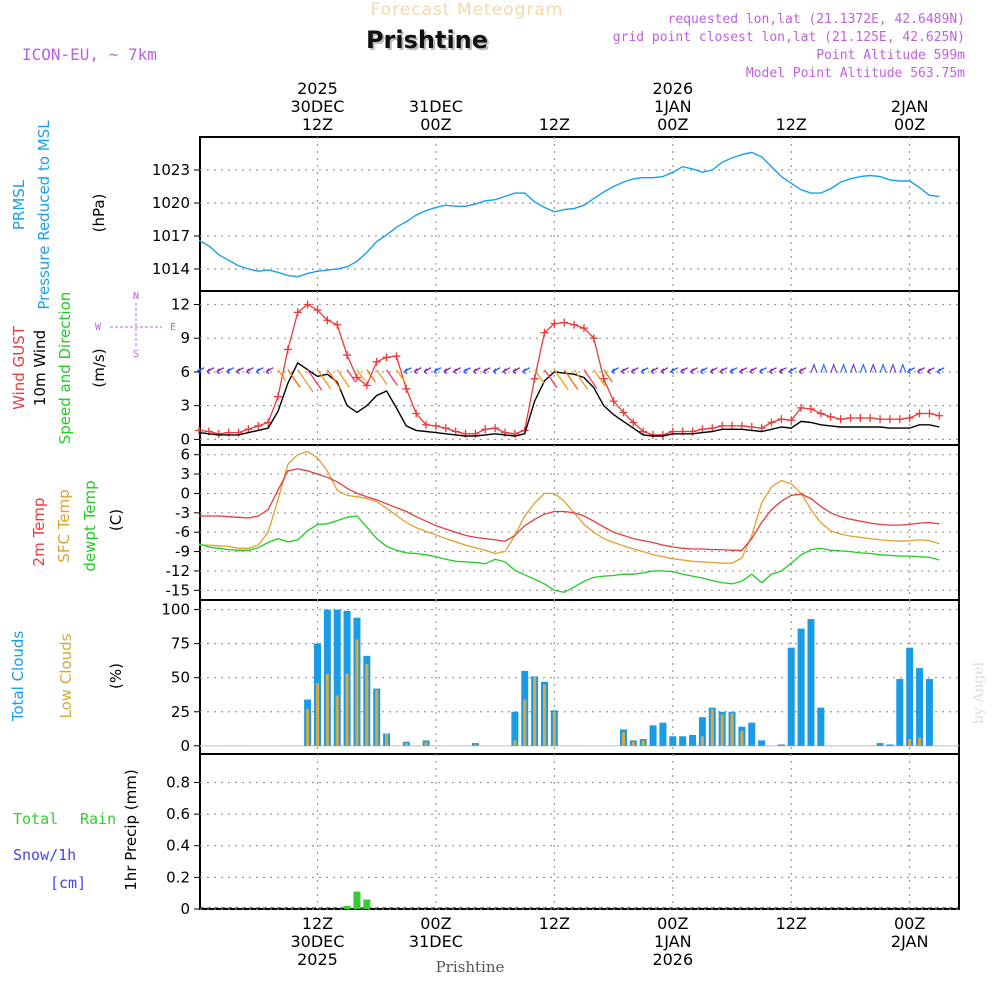 This screenshot has width=1000, height=1000. What do you see at coordinates (569, 369) in the screenshot?
I see `wind-gust-line` at bounding box center [569, 369].